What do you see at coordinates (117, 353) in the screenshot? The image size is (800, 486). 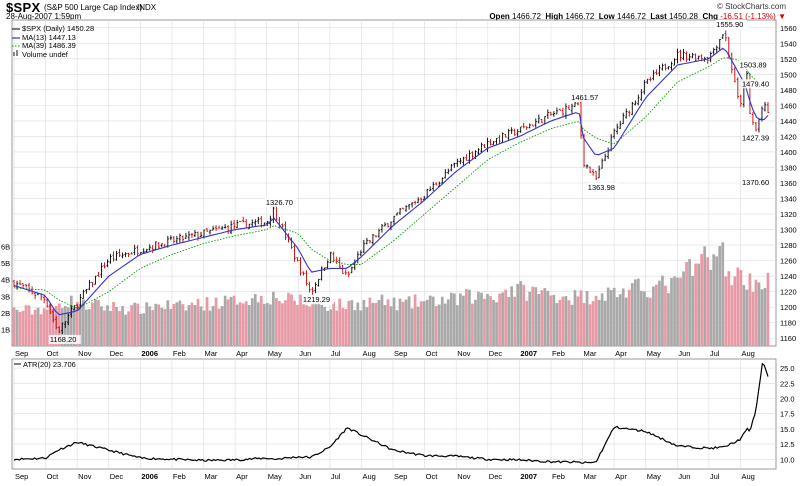 I see `price-month-label: Dec` at bounding box center [117, 353].